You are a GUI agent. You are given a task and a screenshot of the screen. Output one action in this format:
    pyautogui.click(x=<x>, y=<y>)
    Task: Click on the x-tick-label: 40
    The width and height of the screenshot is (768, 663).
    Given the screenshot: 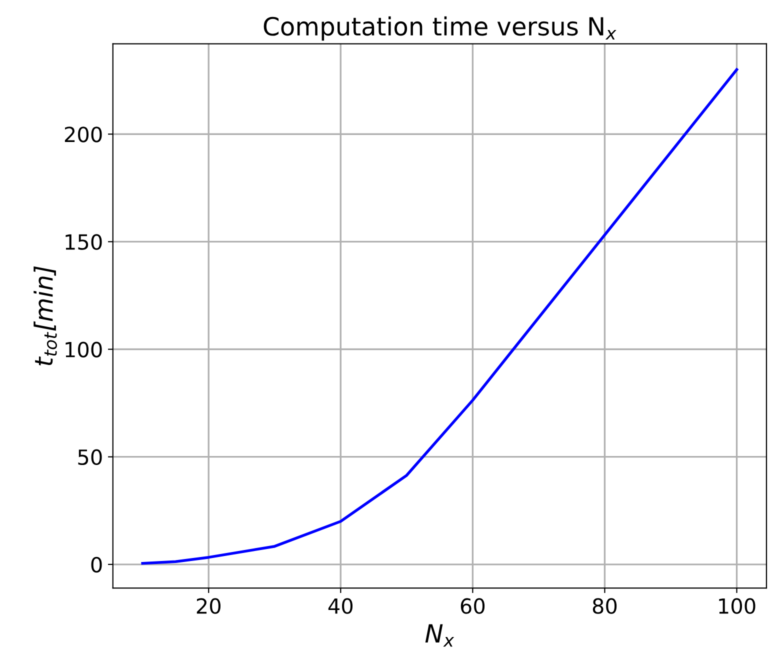 What is the action you would take?
    pyautogui.click(x=340, y=606)
    